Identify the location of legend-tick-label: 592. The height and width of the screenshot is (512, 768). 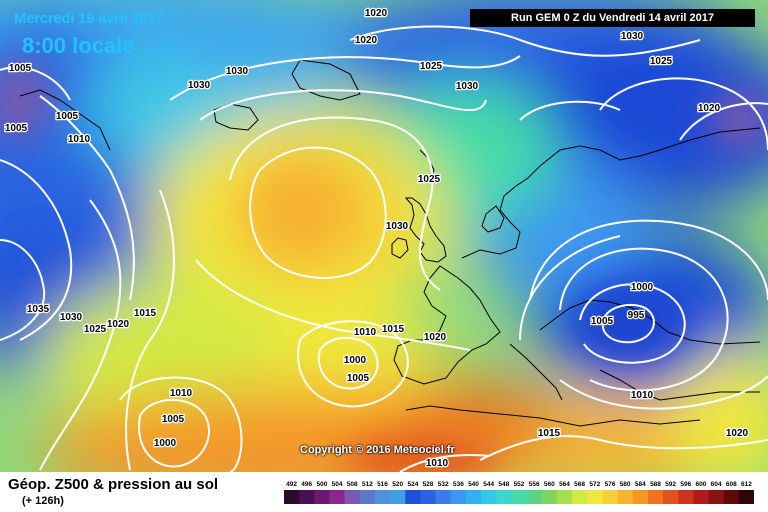
(670, 484).